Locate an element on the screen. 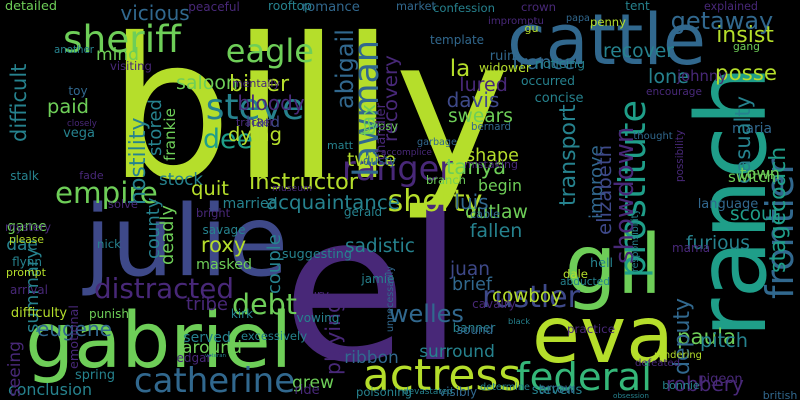  word: possibility is located at coordinates (679, 156).